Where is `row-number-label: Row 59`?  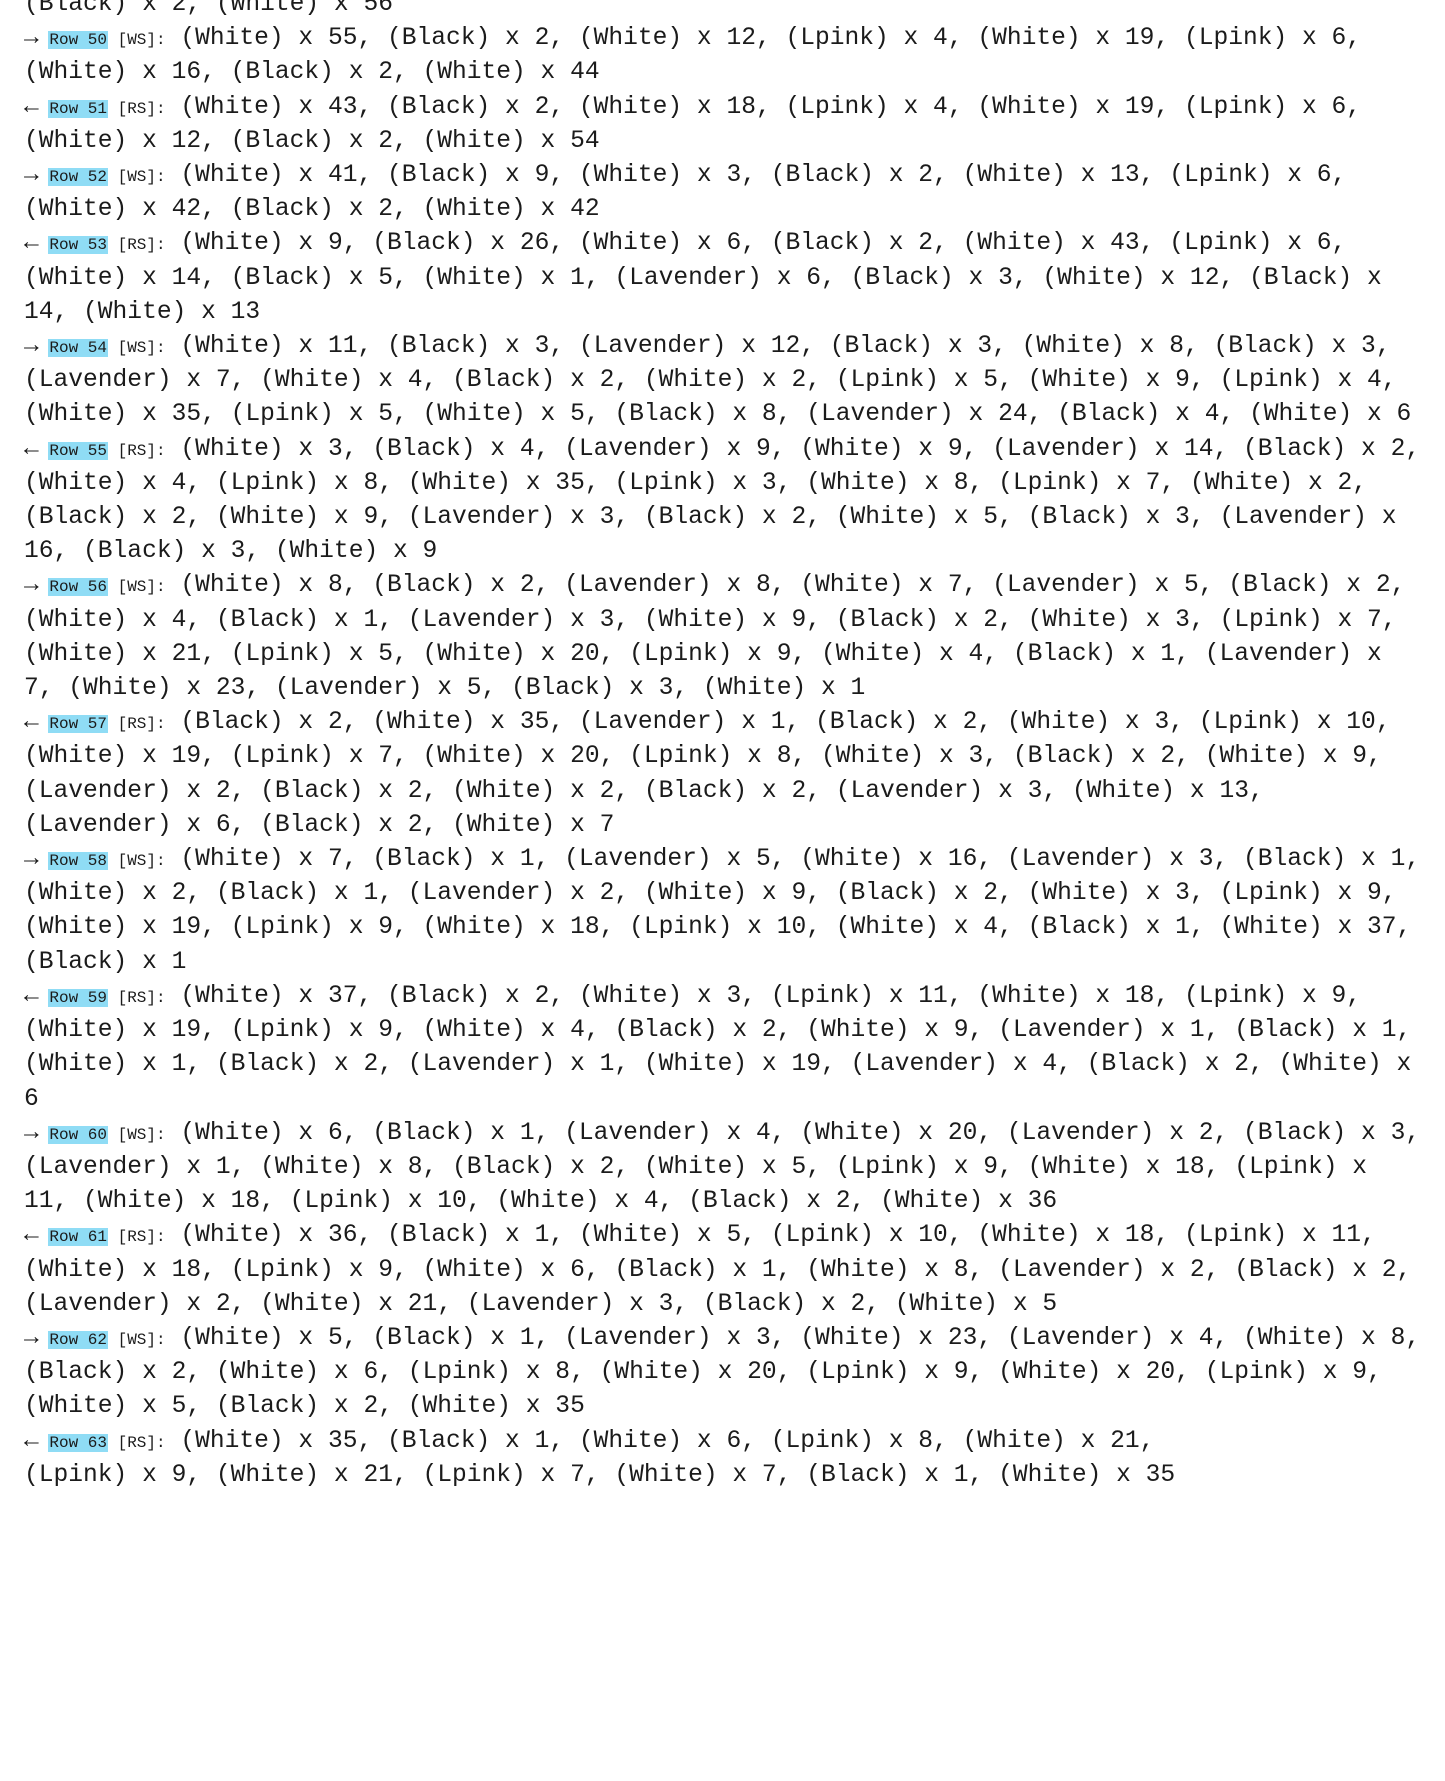
row-number-label: Row 59 is located at coordinates (78, 997).